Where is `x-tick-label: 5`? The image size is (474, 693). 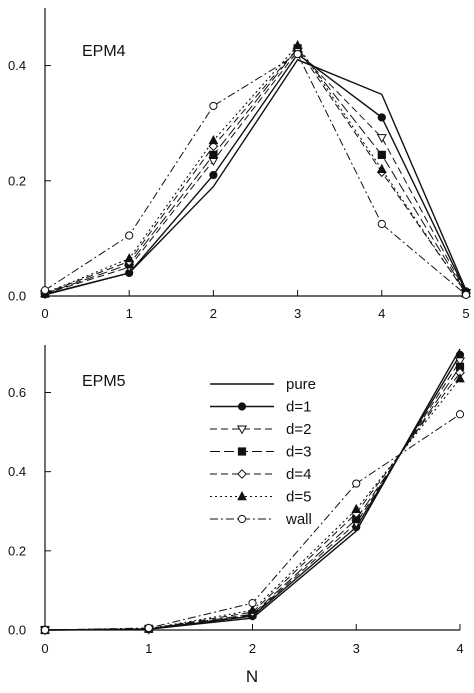 x-tick-label: 5 is located at coordinates (465, 313).